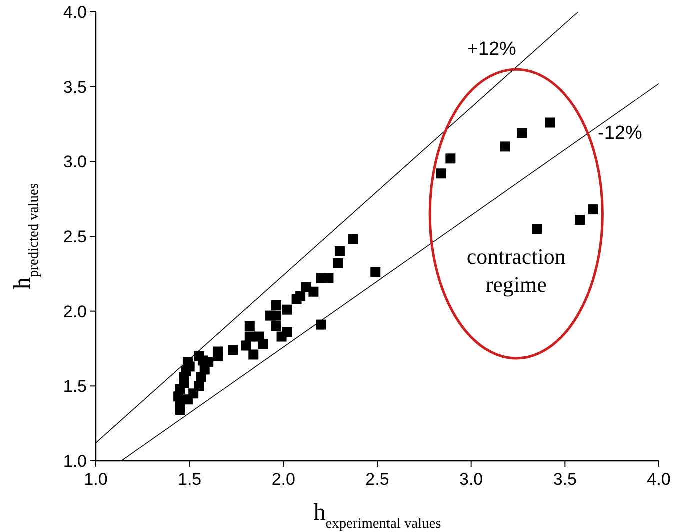  Describe the element at coordinates (96, 479) in the screenshot. I see `x-tick-label: 1.0` at that location.